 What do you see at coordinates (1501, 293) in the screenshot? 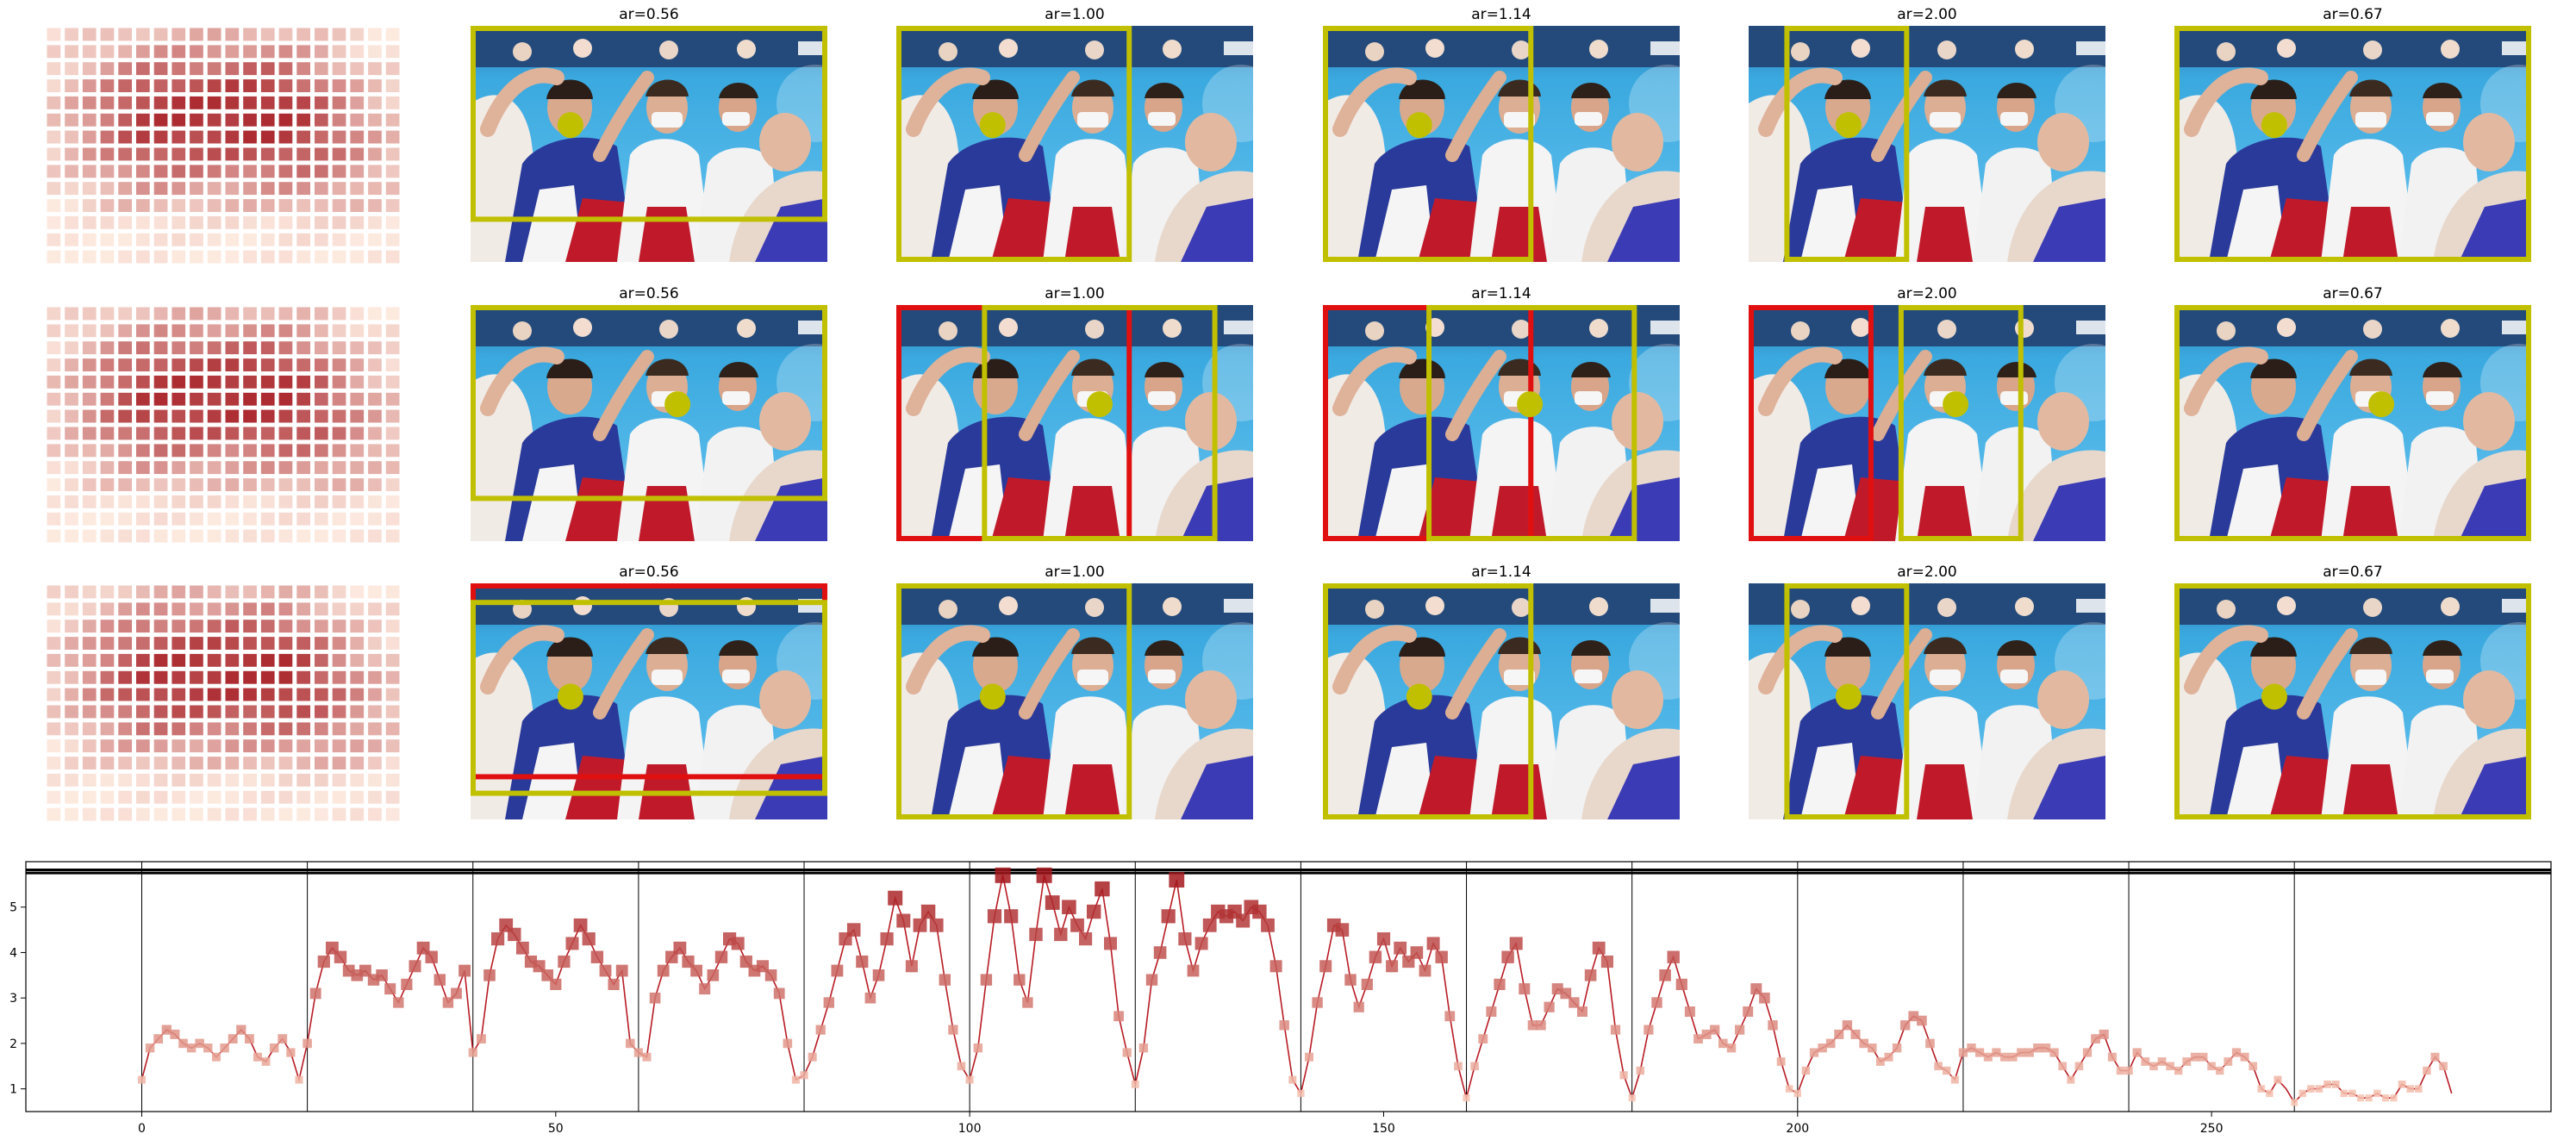
I see `panel-title: ar=1.14` at bounding box center [1501, 293].